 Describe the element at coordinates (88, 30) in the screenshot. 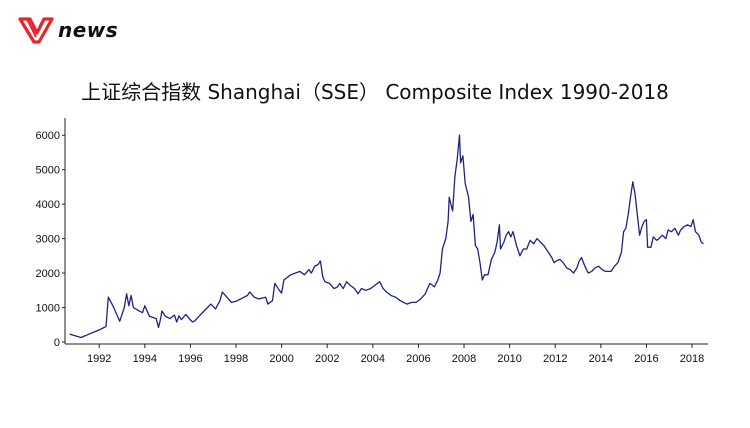

I see `brand-name: news` at that location.